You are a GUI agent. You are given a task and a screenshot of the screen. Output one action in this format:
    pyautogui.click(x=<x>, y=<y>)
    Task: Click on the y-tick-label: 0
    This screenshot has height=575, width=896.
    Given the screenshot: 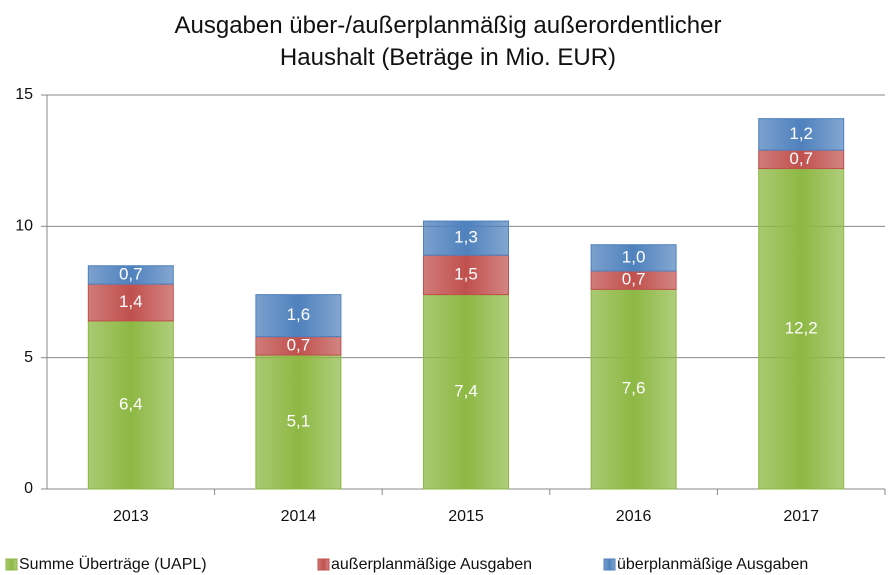 What is the action you would take?
    pyautogui.click(x=28, y=488)
    